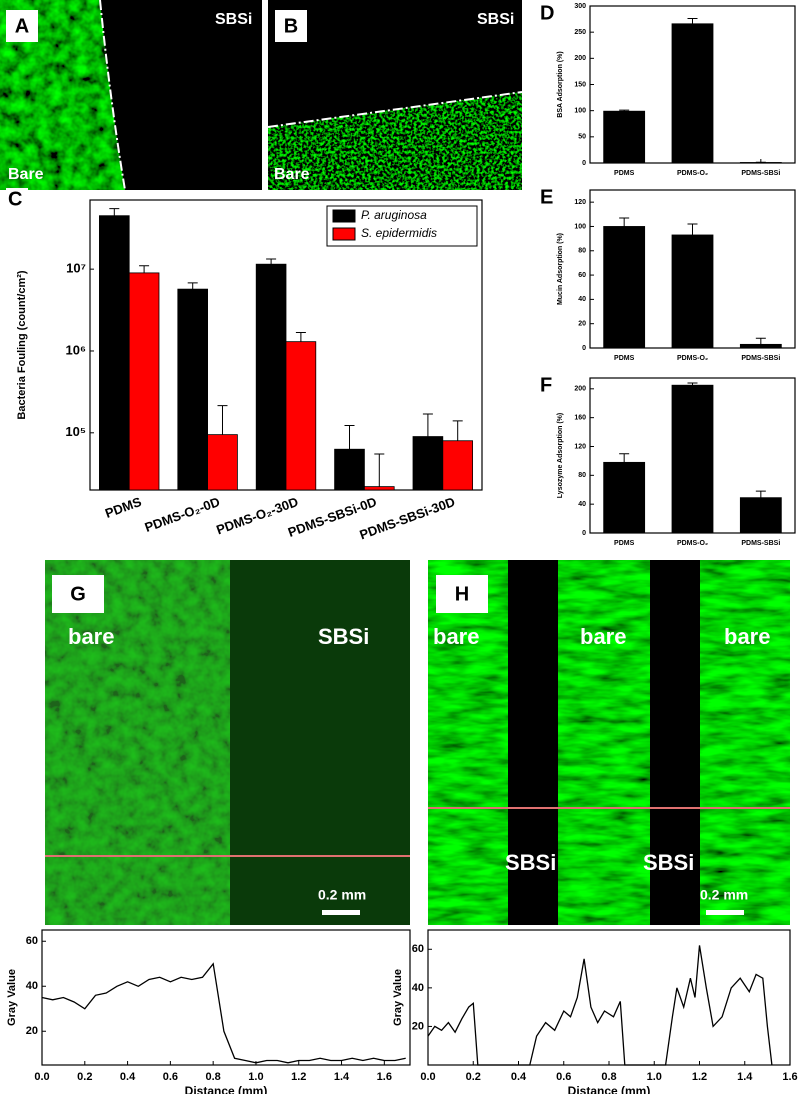 The width and height of the screenshot is (803, 1094). Describe the element at coordinates (580, 417) in the screenshot. I see `y-tick-label: 160` at that location.